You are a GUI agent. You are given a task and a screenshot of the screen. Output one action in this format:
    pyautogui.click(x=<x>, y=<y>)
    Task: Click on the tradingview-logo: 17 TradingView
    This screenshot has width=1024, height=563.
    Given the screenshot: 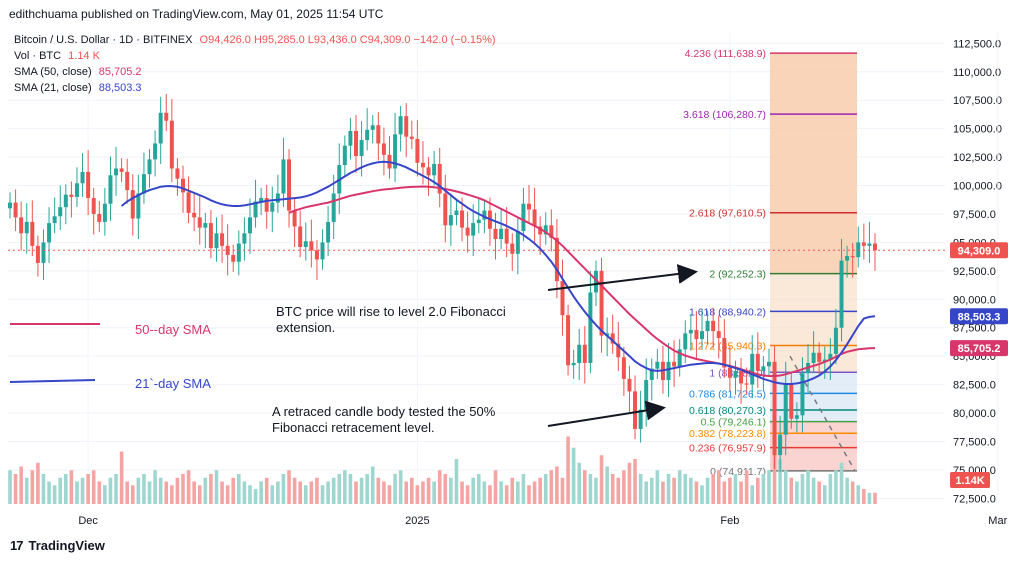 What is the action you would take?
    pyautogui.click(x=57, y=545)
    